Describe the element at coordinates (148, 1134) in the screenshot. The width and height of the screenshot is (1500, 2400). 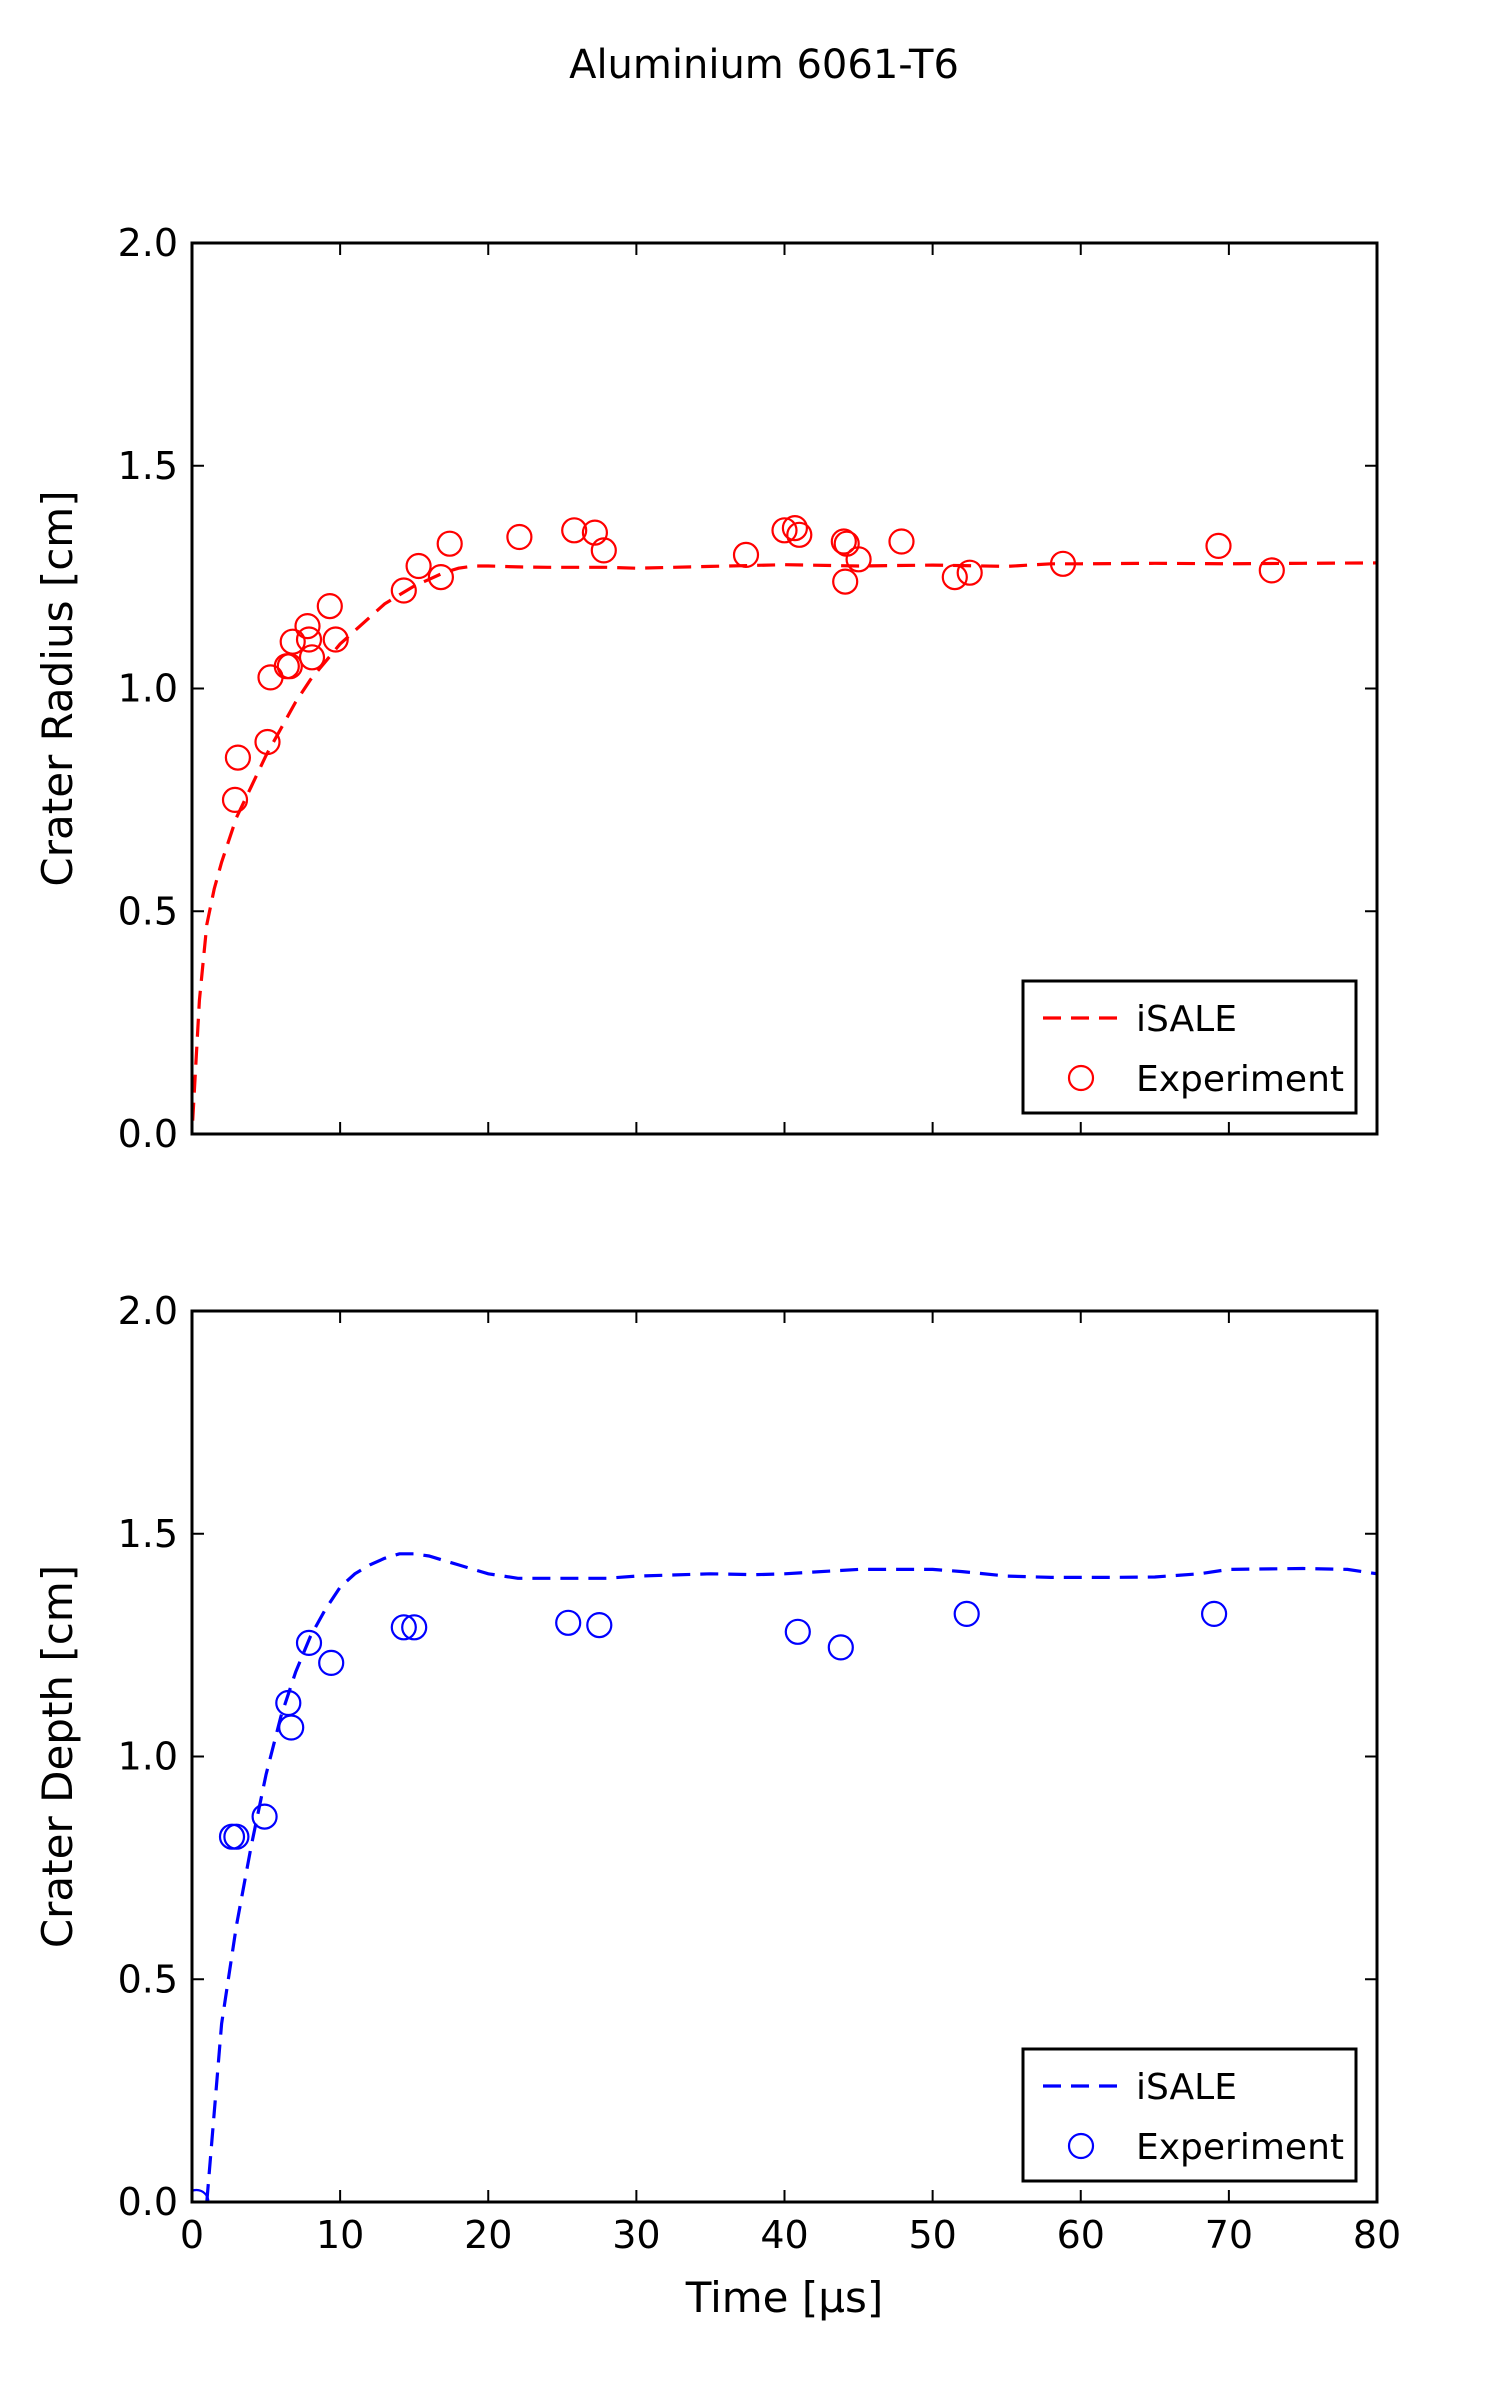
I see `radius-y-tick-label: 0.0` at that location.